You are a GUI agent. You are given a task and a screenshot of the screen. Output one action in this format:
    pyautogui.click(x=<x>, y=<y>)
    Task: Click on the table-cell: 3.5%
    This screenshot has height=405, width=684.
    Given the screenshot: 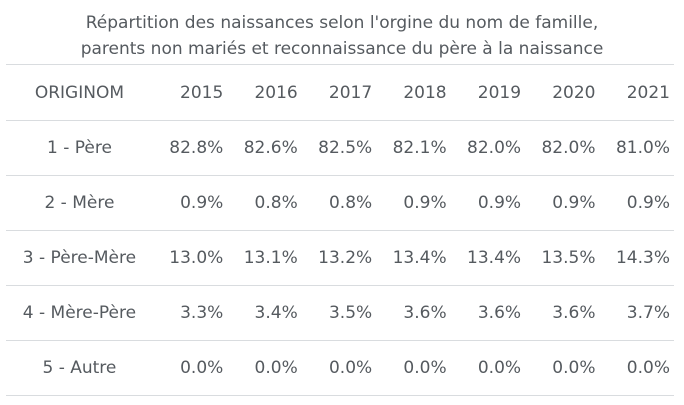 What is the action you would take?
    pyautogui.click(x=350, y=313)
    